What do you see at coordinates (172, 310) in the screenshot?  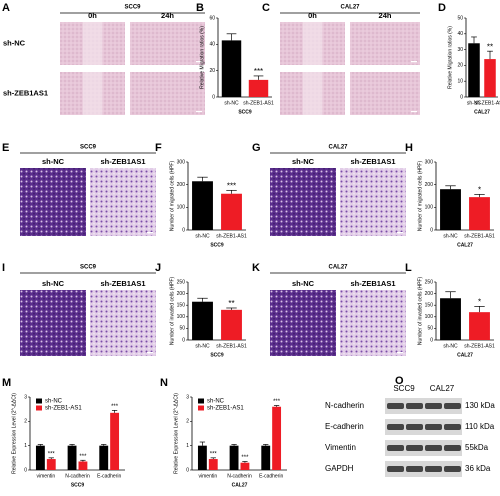 I see `y-axis-label: Number of invaded cells (HPF)` at bounding box center [172, 310].